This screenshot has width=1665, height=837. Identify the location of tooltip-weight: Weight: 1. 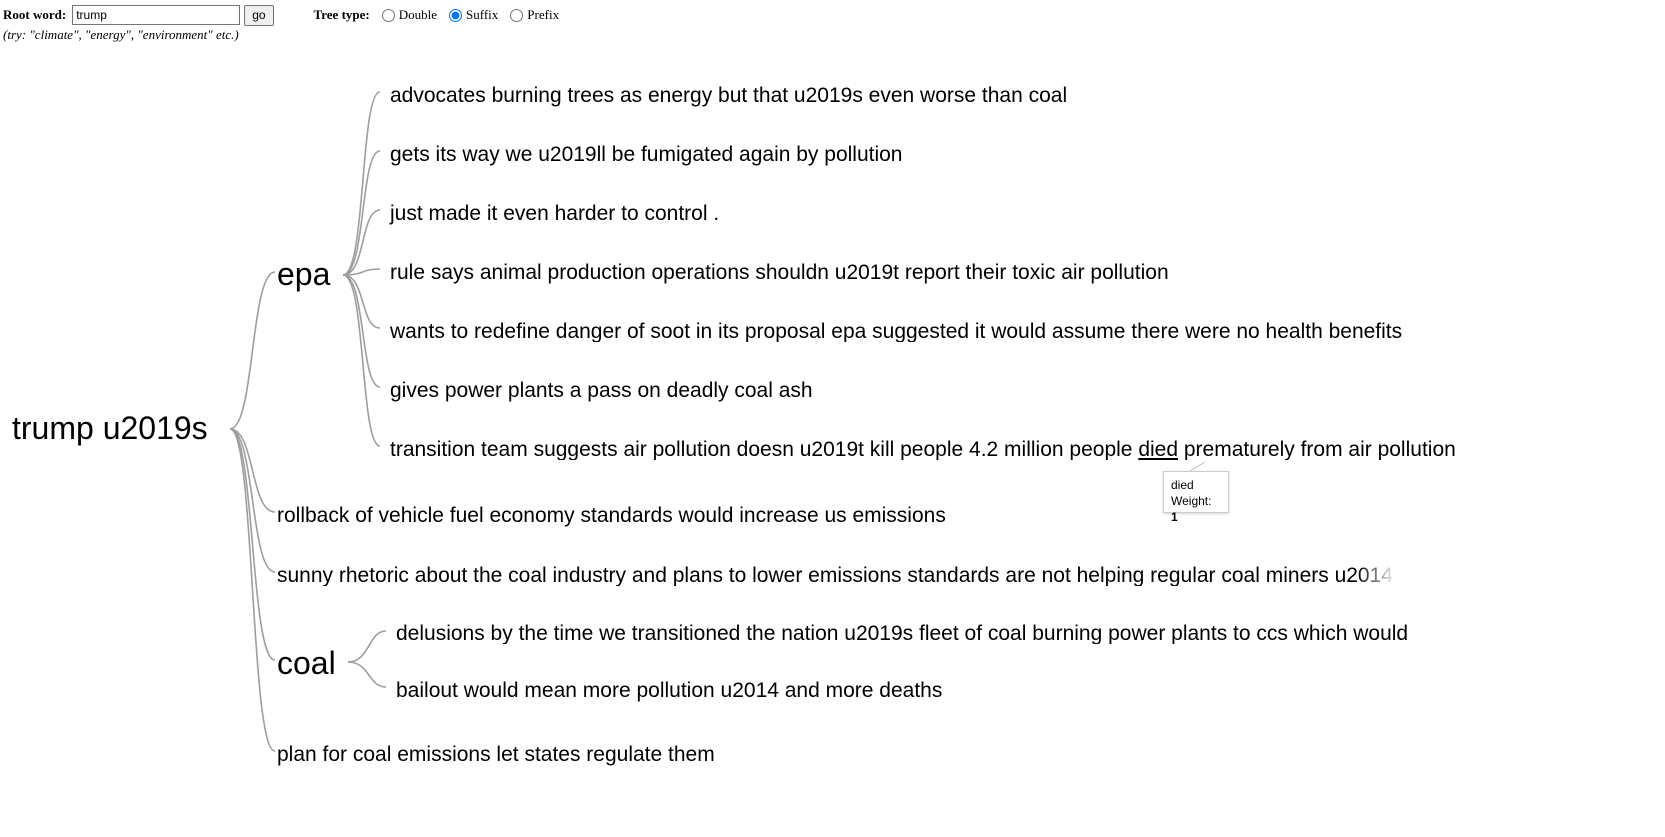
(1196, 509).